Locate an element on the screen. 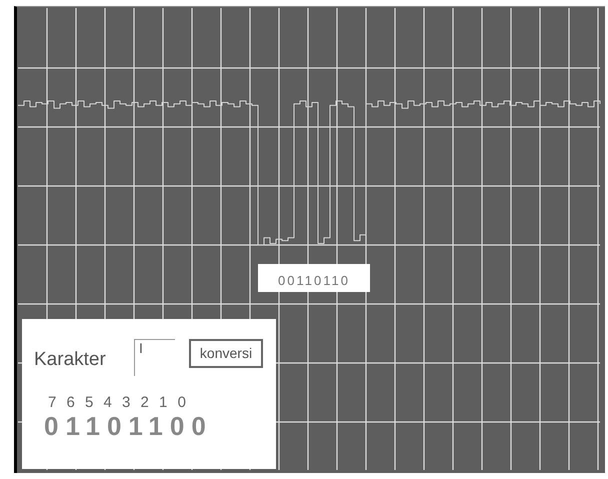 This screenshot has height=479, width=608. text: I is located at coordinates (154, 357).